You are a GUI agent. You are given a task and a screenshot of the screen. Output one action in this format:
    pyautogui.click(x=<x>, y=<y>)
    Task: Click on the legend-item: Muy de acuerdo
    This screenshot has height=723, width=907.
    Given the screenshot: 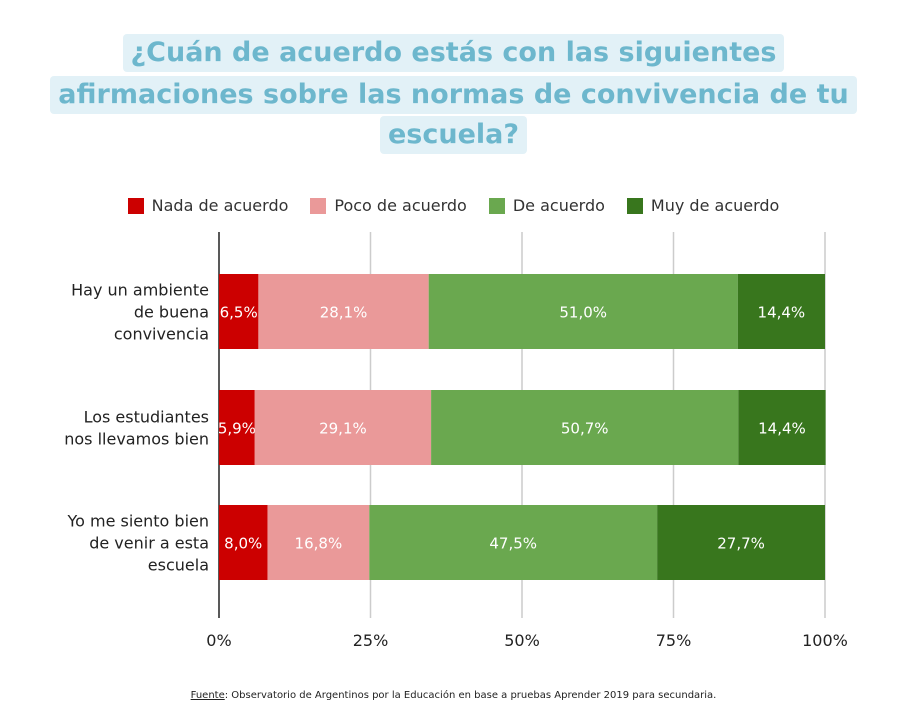 What is the action you would take?
    pyautogui.click(x=703, y=205)
    